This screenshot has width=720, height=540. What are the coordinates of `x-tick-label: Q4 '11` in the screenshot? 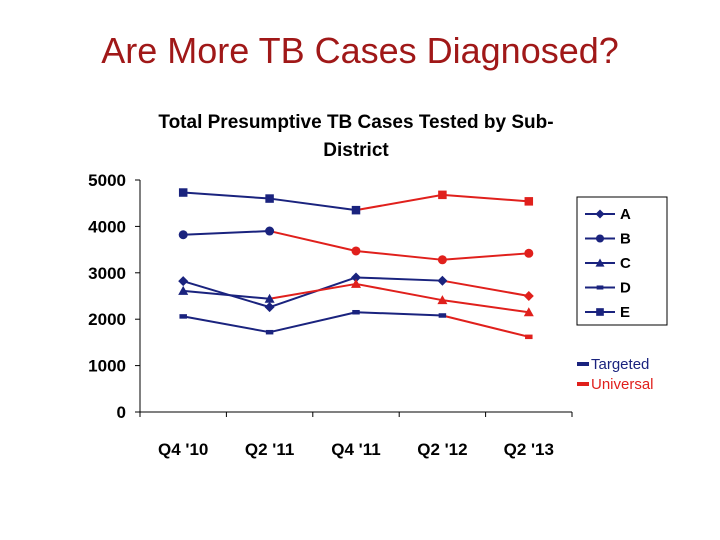 It's located at (355, 449).